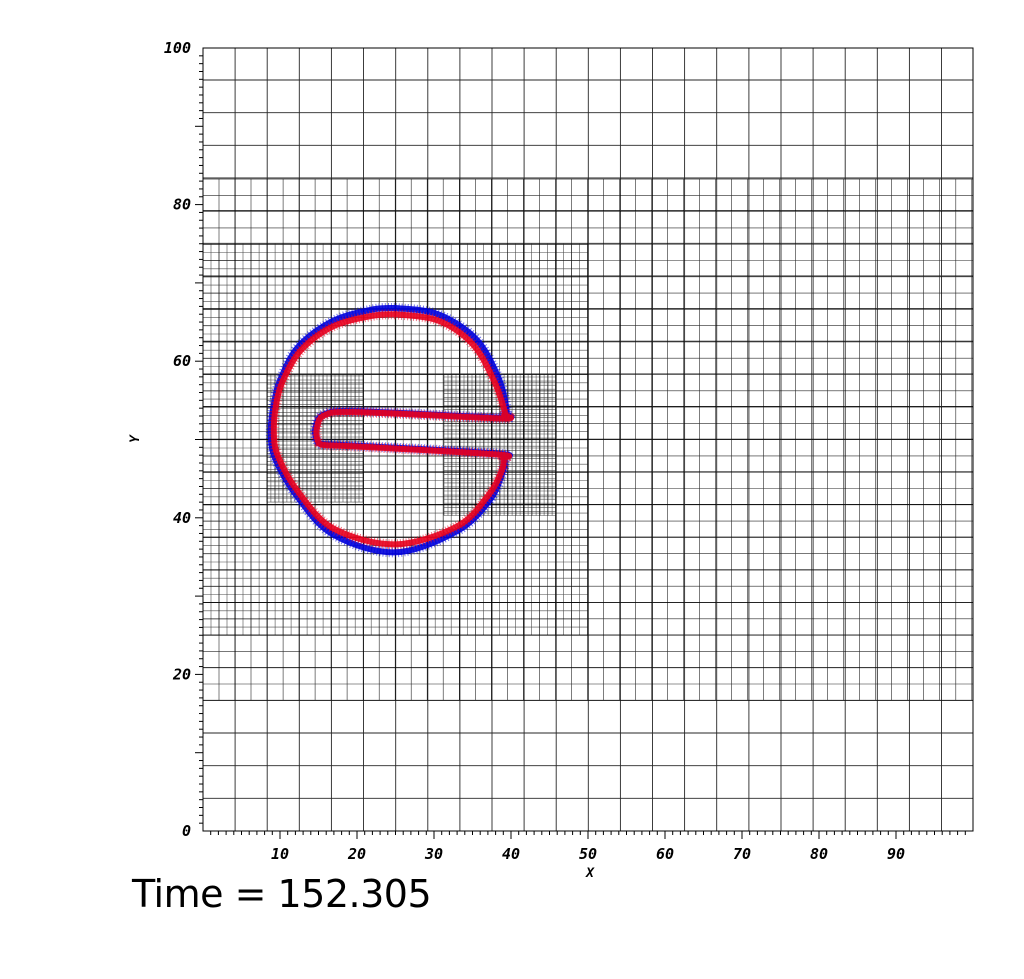  Describe the element at coordinates (181, 674) in the screenshot. I see `y-tick-label: 20` at that location.